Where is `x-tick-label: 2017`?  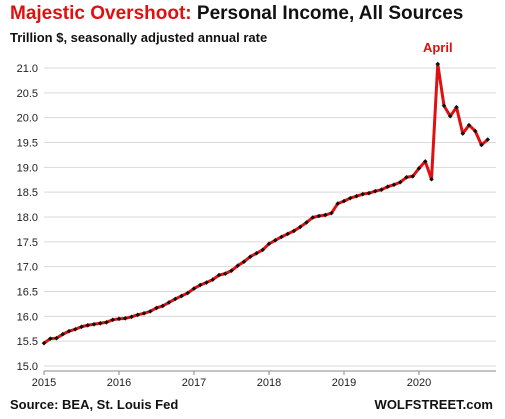 x-tick-label: 2017 is located at coordinates (194, 383).